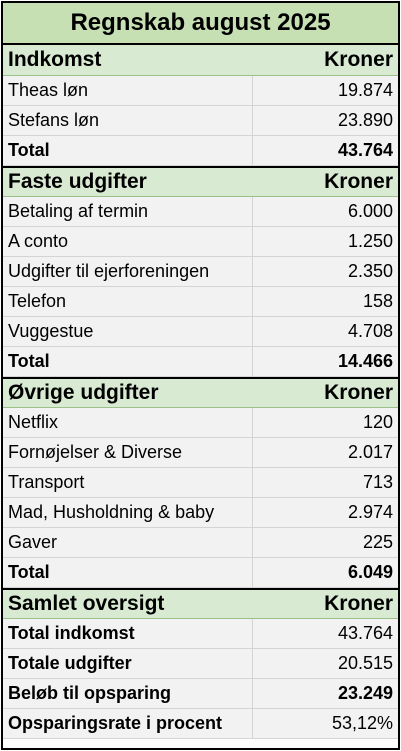  What do you see at coordinates (325, 241) in the screenshot?
I see `row-value: 1.250` at bounding box center [325, 241].